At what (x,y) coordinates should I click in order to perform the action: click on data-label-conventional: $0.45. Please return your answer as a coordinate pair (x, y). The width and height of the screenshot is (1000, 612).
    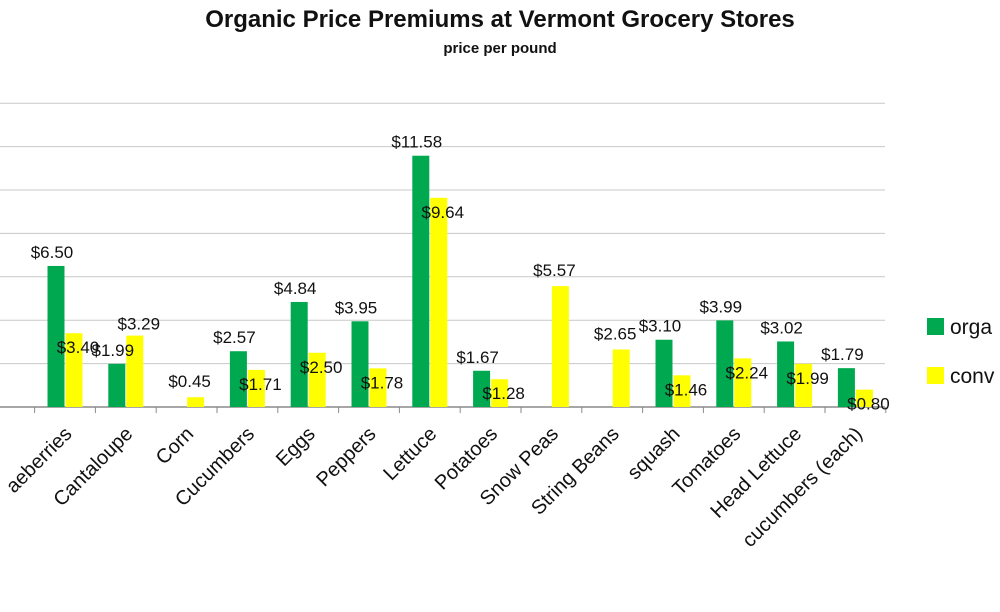
    Looking at the image, I should click on (189, 381).